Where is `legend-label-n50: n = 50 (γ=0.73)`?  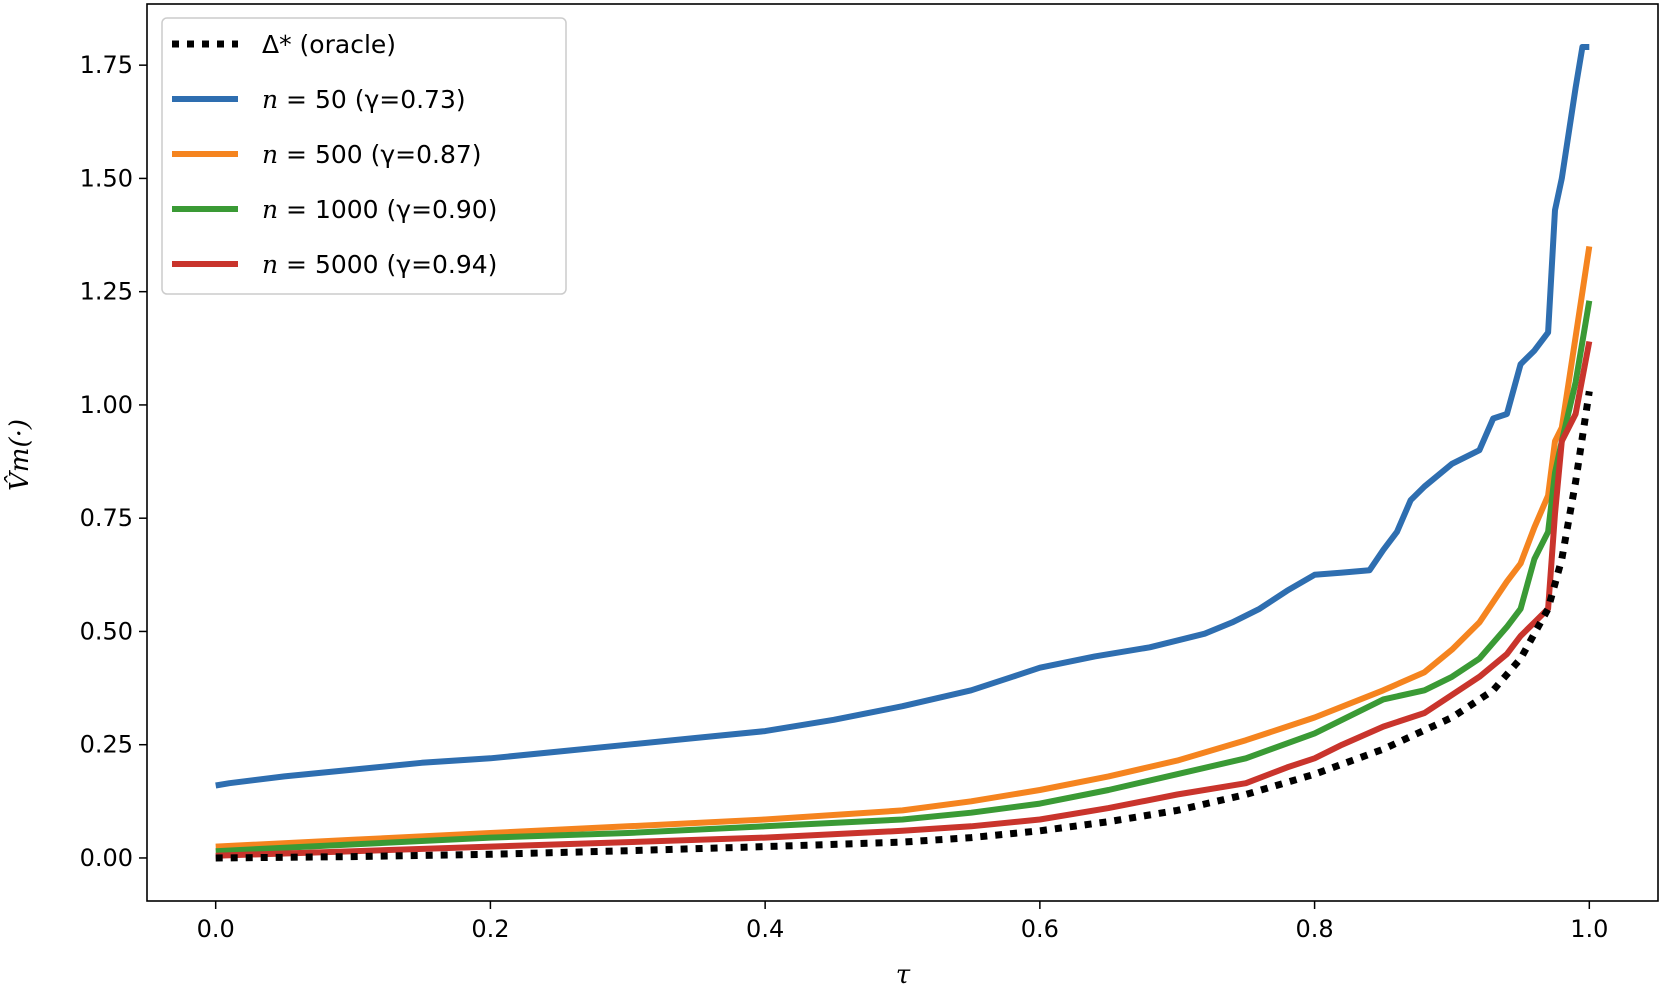
legend-label-n50: n = 50 (γ=0.73) is located at coordinates (364, 99).